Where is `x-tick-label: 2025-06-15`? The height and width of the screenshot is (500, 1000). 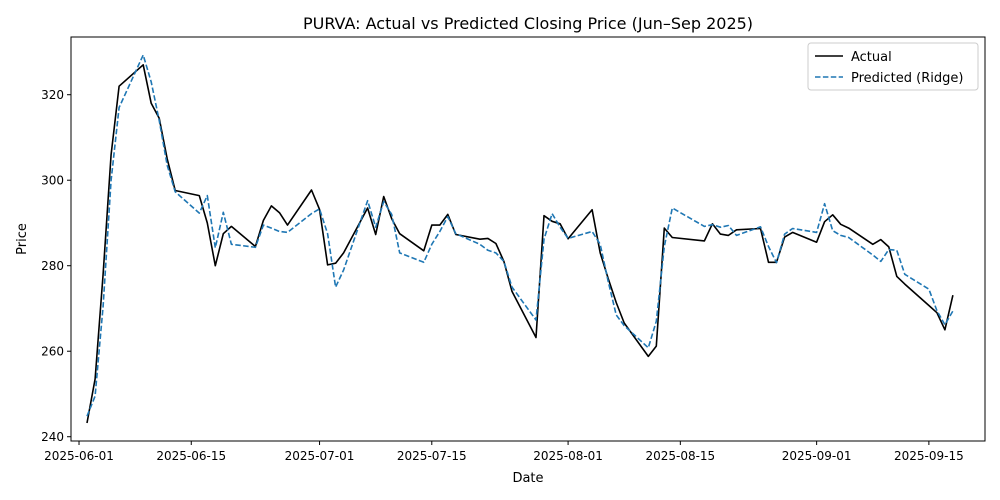
x-tick-label: 2025-06-15 is located at coordinates (191, 456).